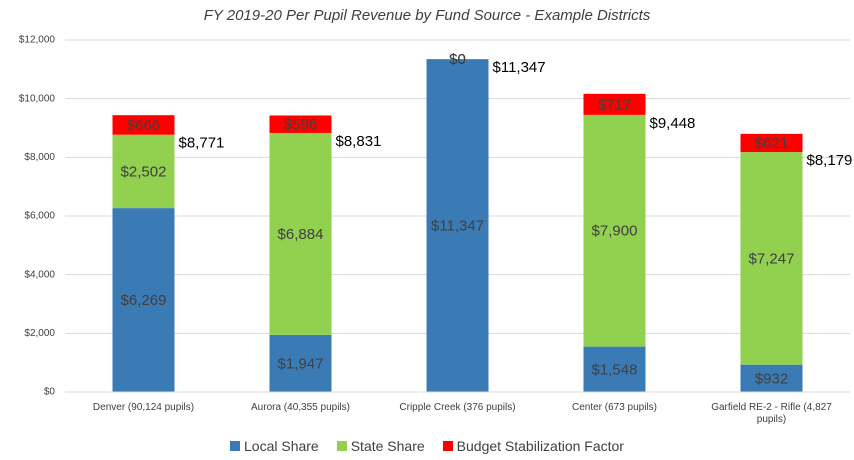 The image size is (854, 460). I want to click on data-label: $6,269, so click(144, 300).